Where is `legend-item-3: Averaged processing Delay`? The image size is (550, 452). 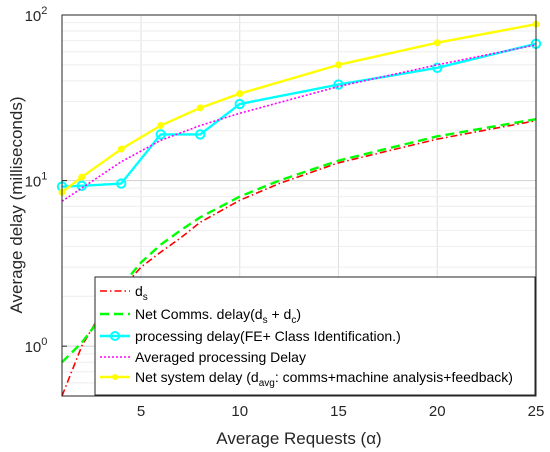 legend-item-3: Averaged processing Delay is located at coordinates (203, 357).